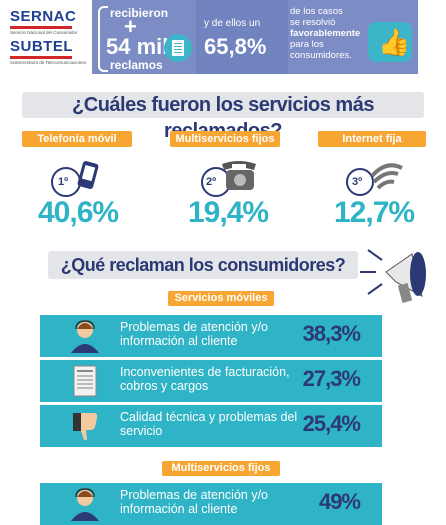 The image size is (446, 525). Describe the element at coordinates (48, 62) in the screenshot. I see `subtel-logo-subtitle: Subsecretaría de Telecomunicaciones` at that location.